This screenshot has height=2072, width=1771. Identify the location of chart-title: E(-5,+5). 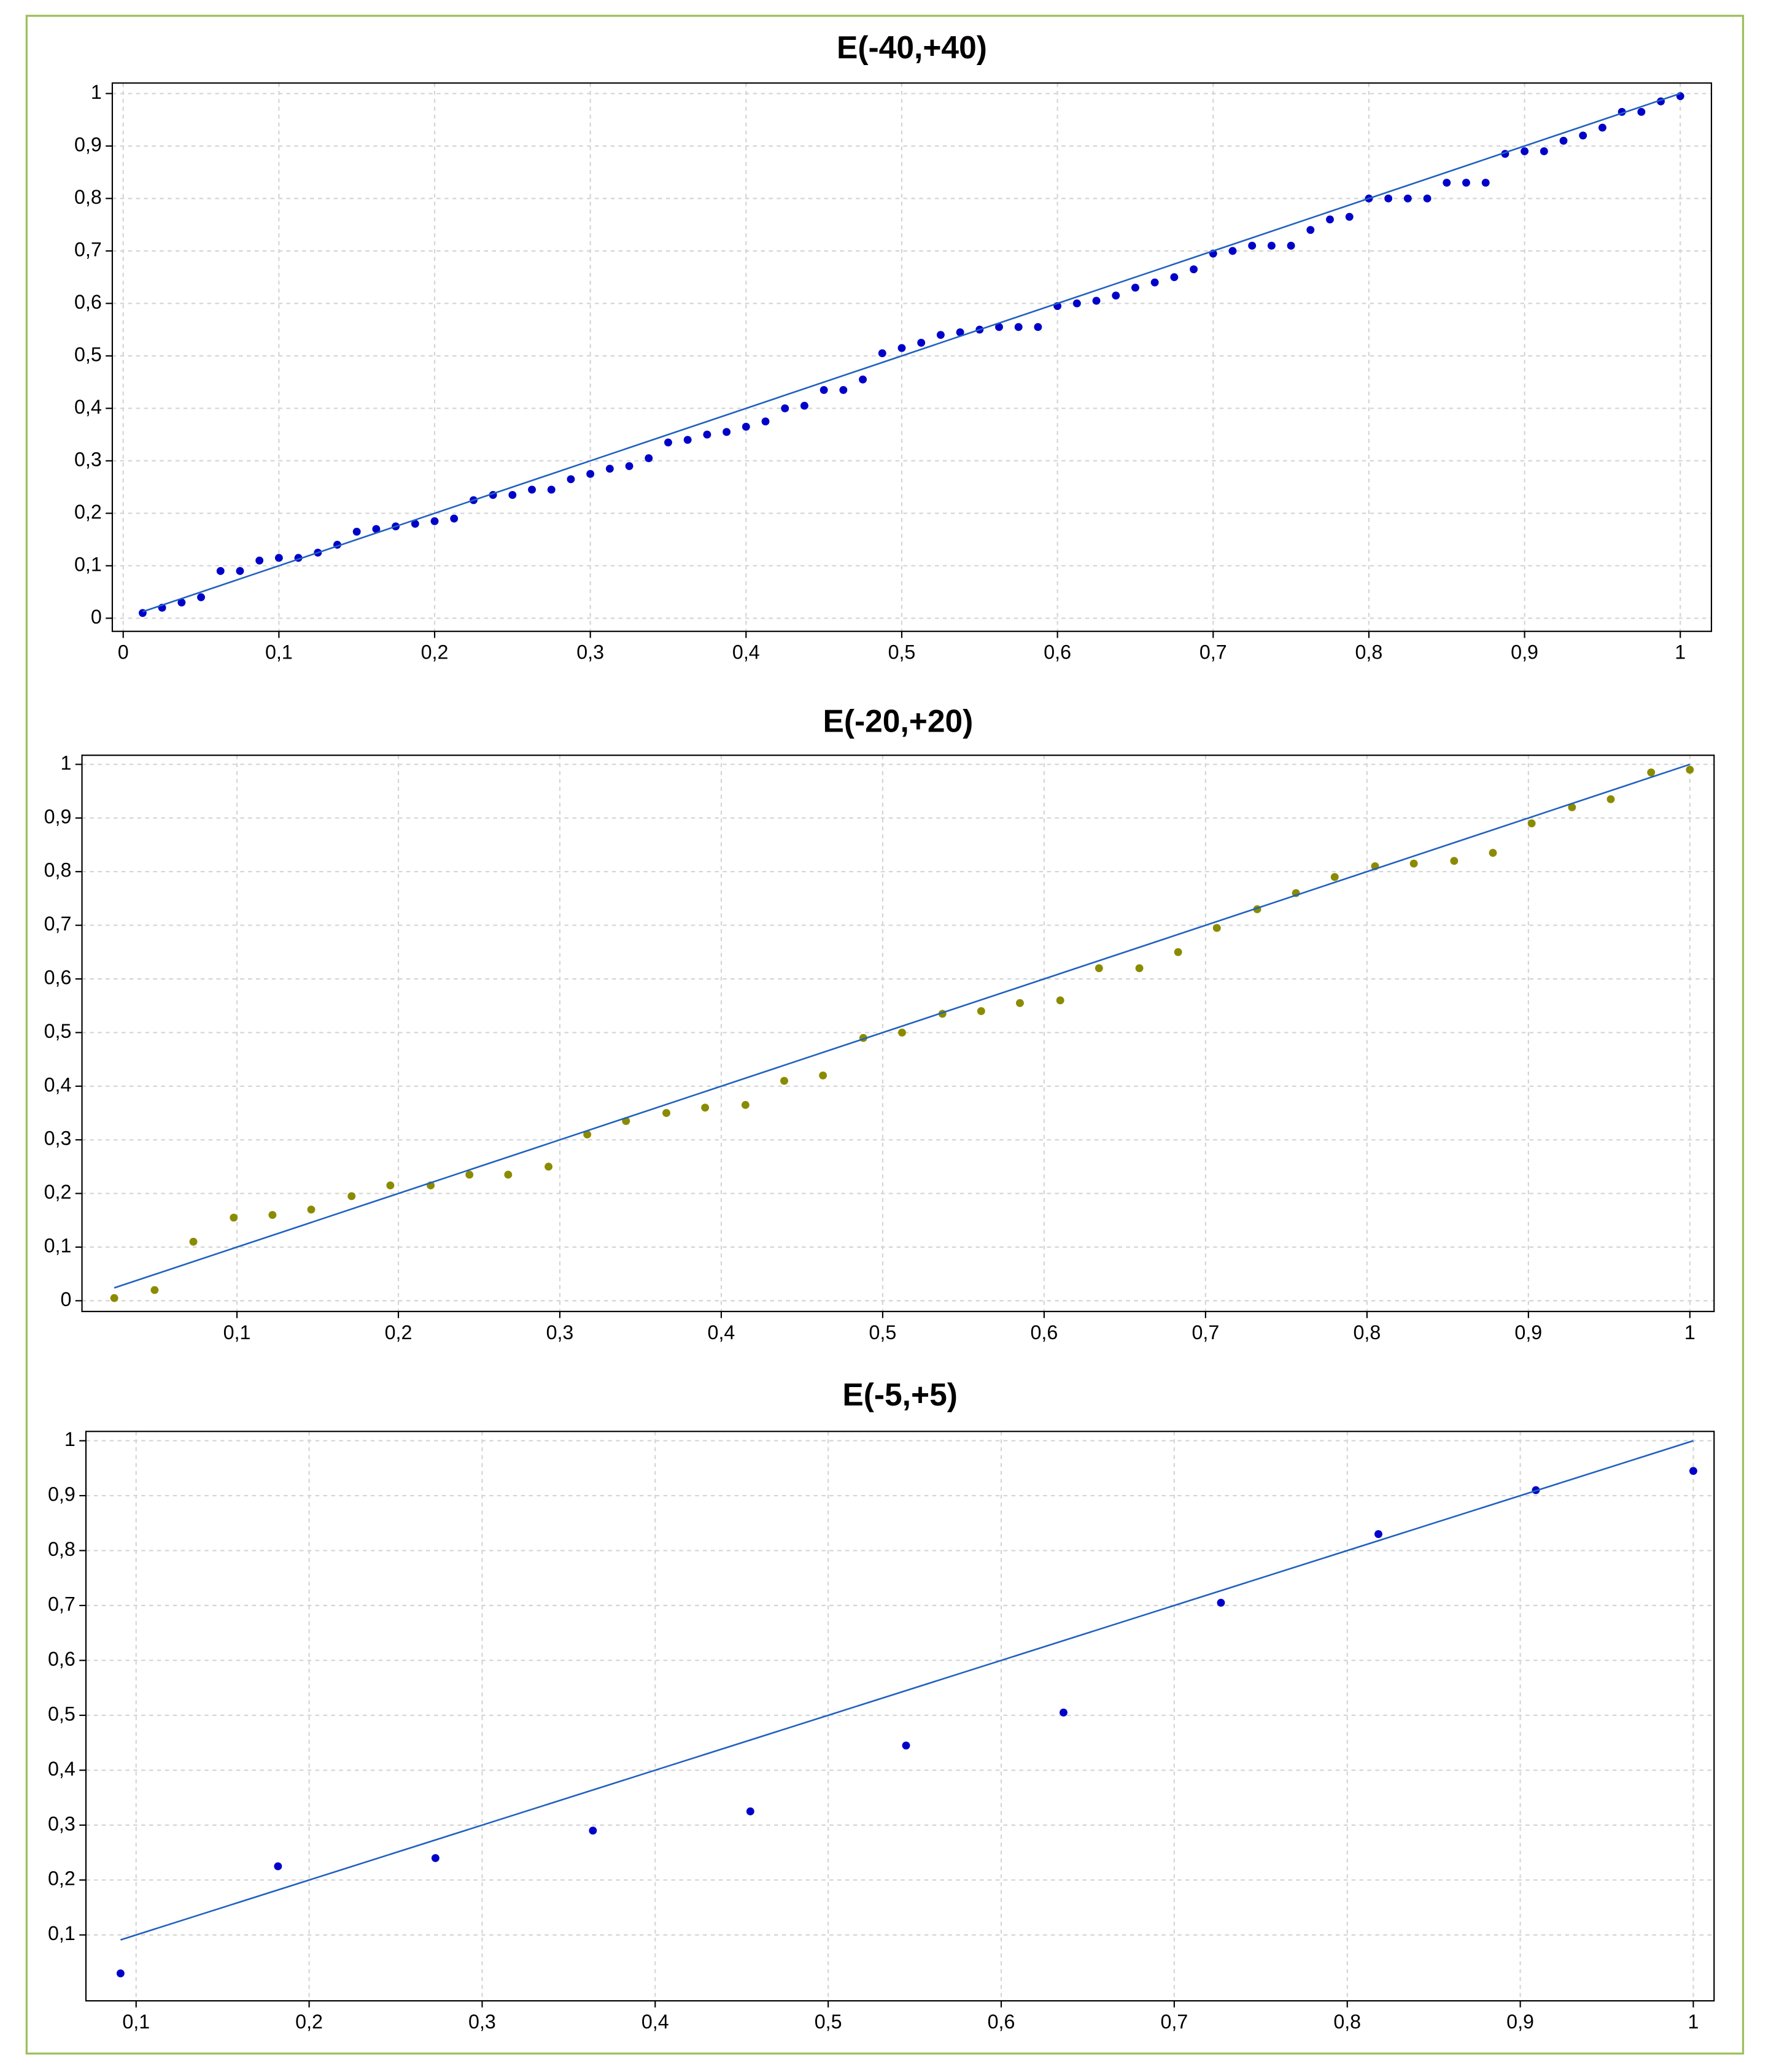
(900, 1394).